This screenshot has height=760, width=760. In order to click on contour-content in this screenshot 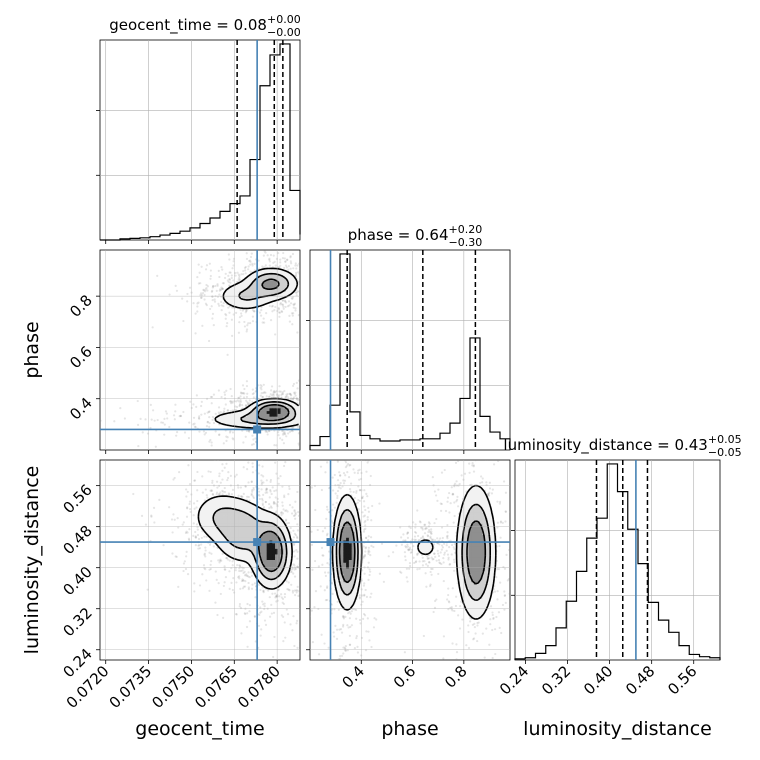, I will do `click(204, 350)`.